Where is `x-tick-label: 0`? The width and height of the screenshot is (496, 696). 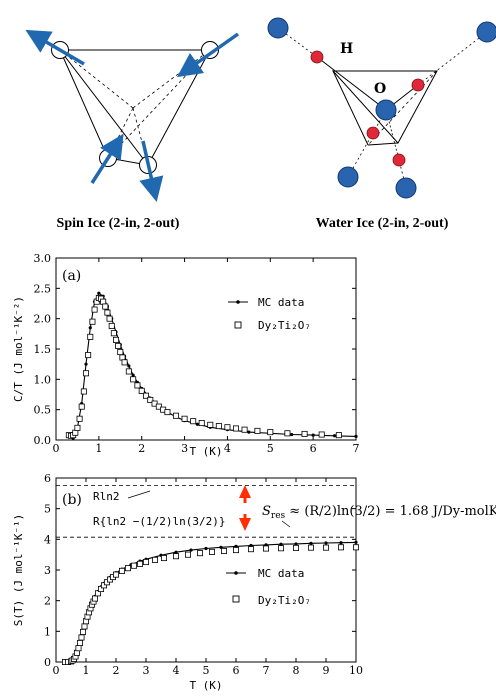
x-tick-label: 0 is located at coordinates (56, 448).